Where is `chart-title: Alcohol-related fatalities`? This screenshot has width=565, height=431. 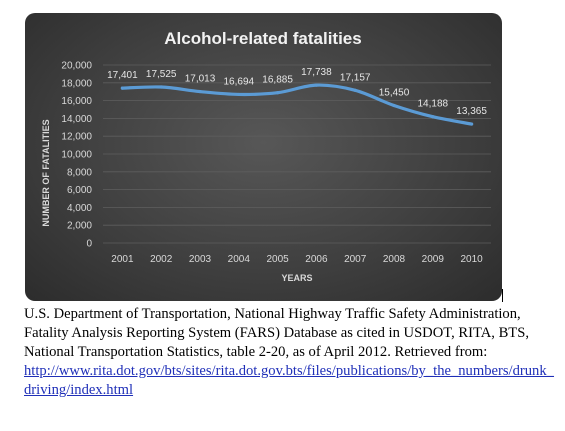
chart-title: Alcohol-related fatalities is located at coordinates (262, 38).